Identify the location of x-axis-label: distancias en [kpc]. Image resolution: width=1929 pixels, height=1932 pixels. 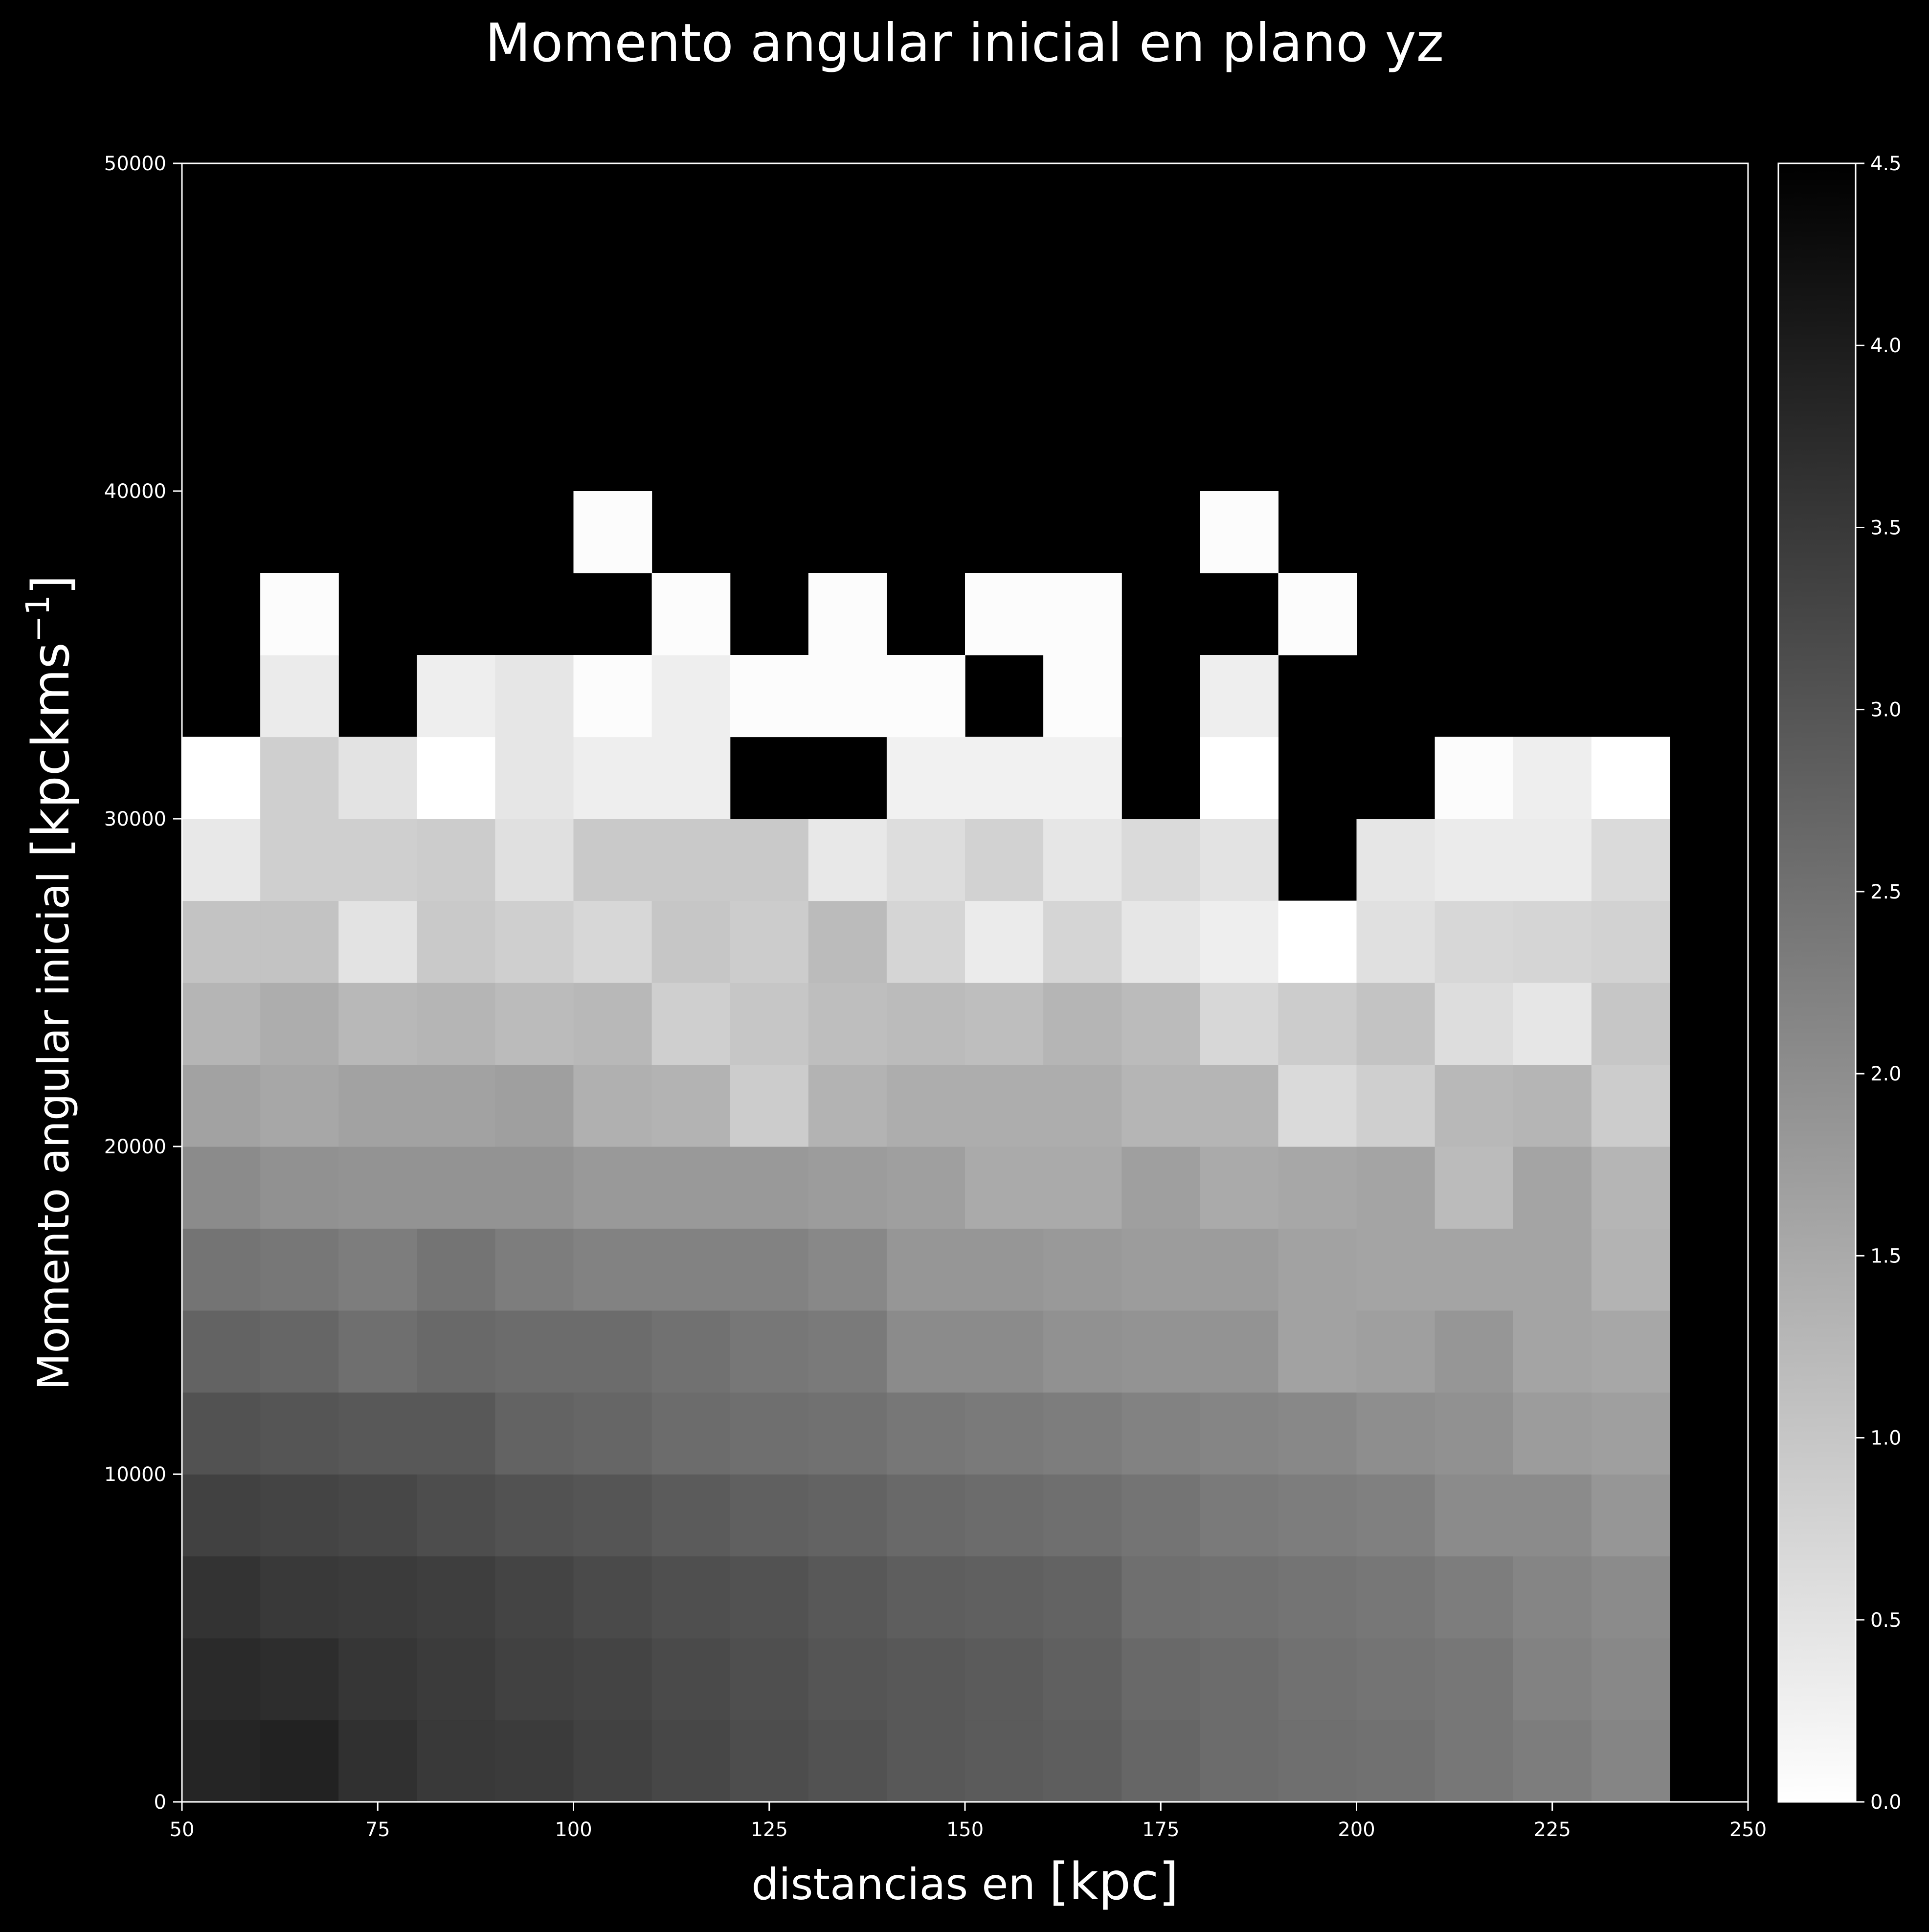
(964, 1881).